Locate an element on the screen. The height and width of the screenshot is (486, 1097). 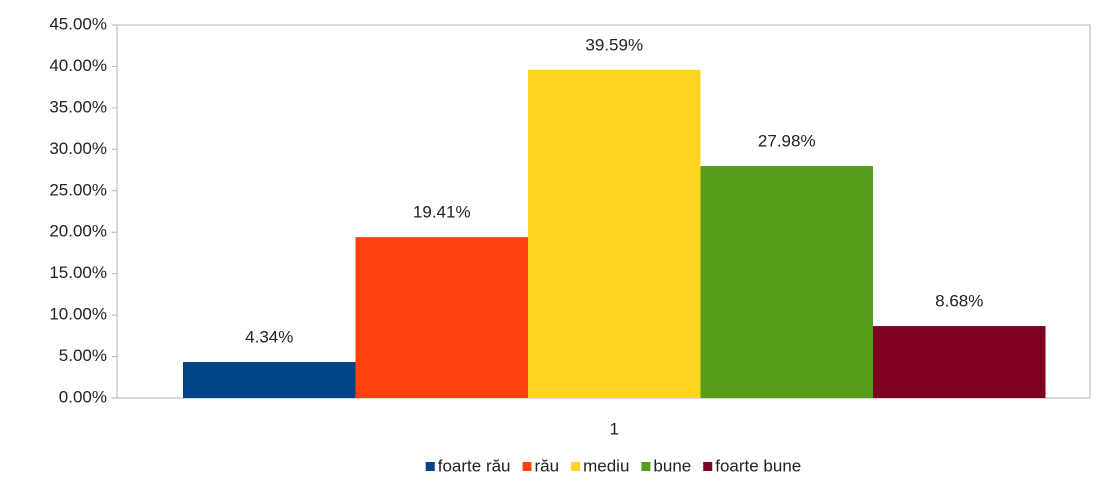
data-label: 27.98% is located at coordinates (787, 141).